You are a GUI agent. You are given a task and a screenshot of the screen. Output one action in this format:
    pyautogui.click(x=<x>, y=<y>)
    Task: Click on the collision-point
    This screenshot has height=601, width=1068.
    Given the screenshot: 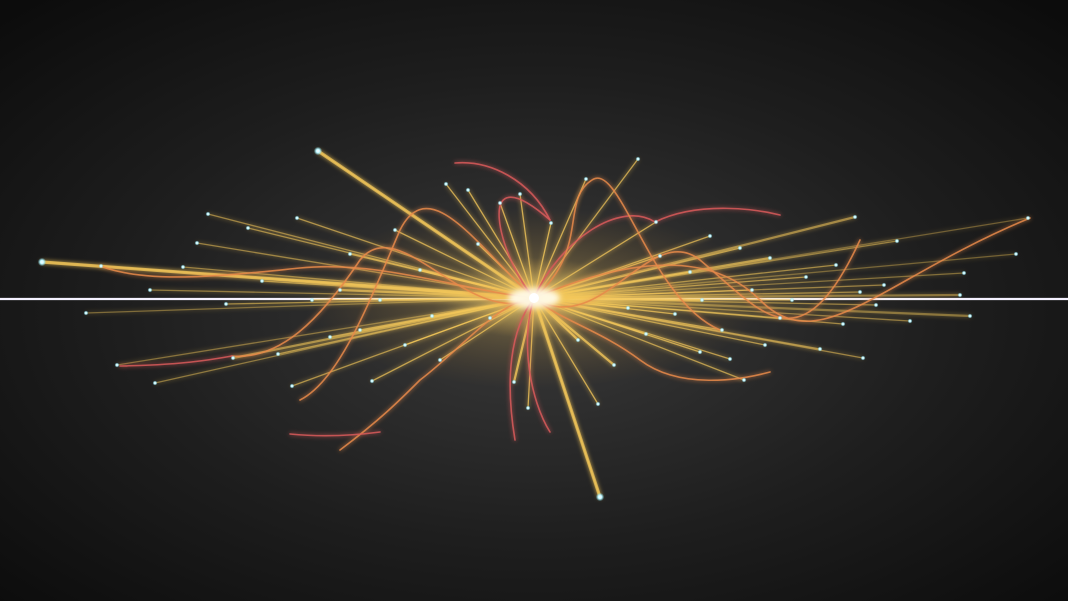 What is the action you would take?
    pyautogui.click(x=534, y=298)
    